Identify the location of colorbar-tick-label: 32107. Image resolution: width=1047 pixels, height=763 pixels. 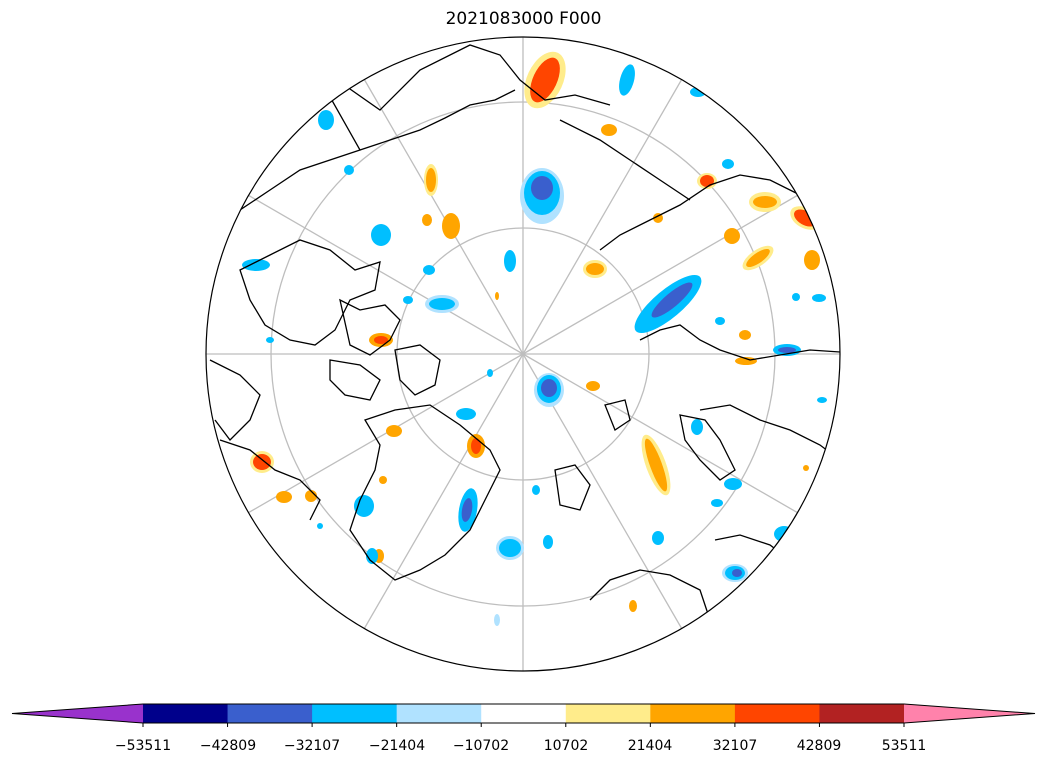
(735, 746).